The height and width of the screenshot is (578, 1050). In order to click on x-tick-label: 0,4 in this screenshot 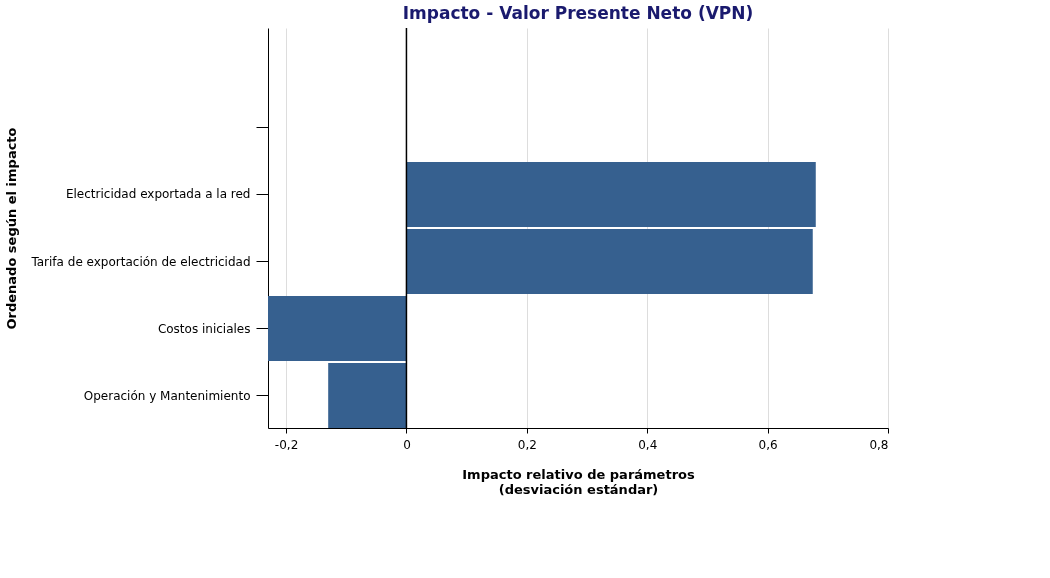, I will do `click(648, 444)`.